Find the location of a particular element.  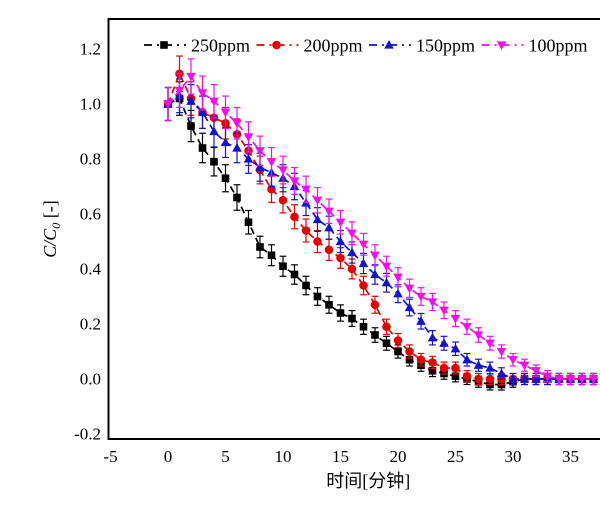

x-axis-title: 时间[分钟] is located at coordinates (368, 481).